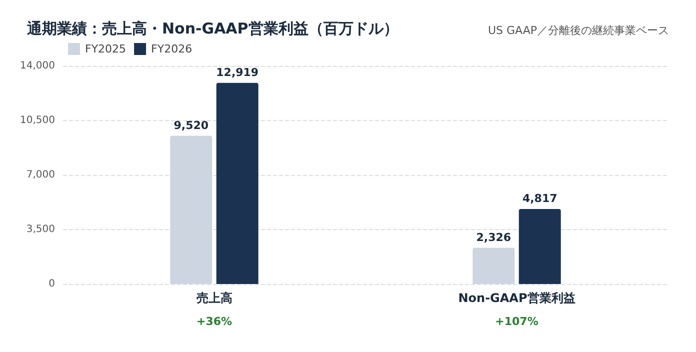 The height and width of the screenshot is (352, 696). I want to click on y-tick-label: 7,000, so click(40, 175).